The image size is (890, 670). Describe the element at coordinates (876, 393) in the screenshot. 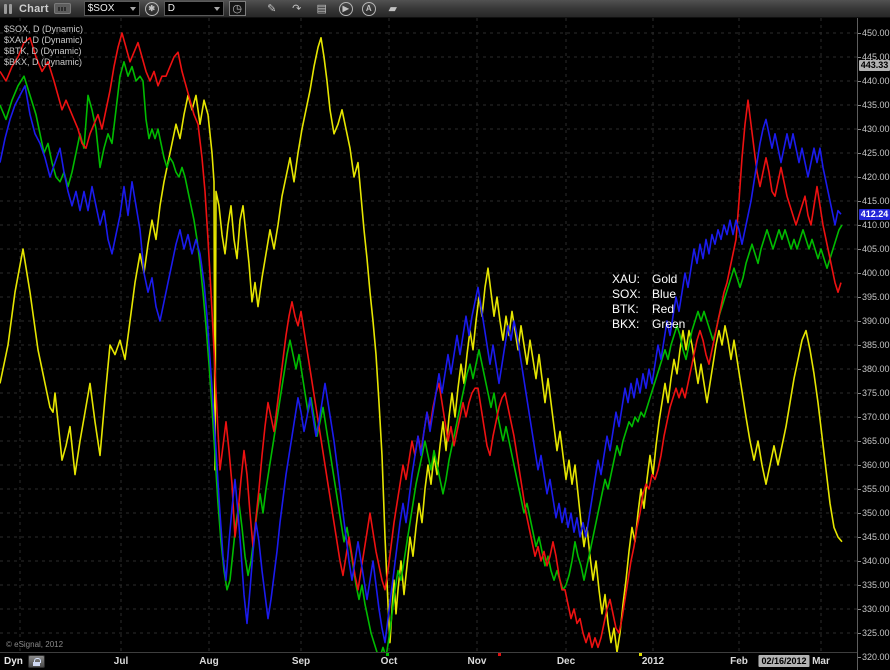

I see `price-label: 375.00` at that location.